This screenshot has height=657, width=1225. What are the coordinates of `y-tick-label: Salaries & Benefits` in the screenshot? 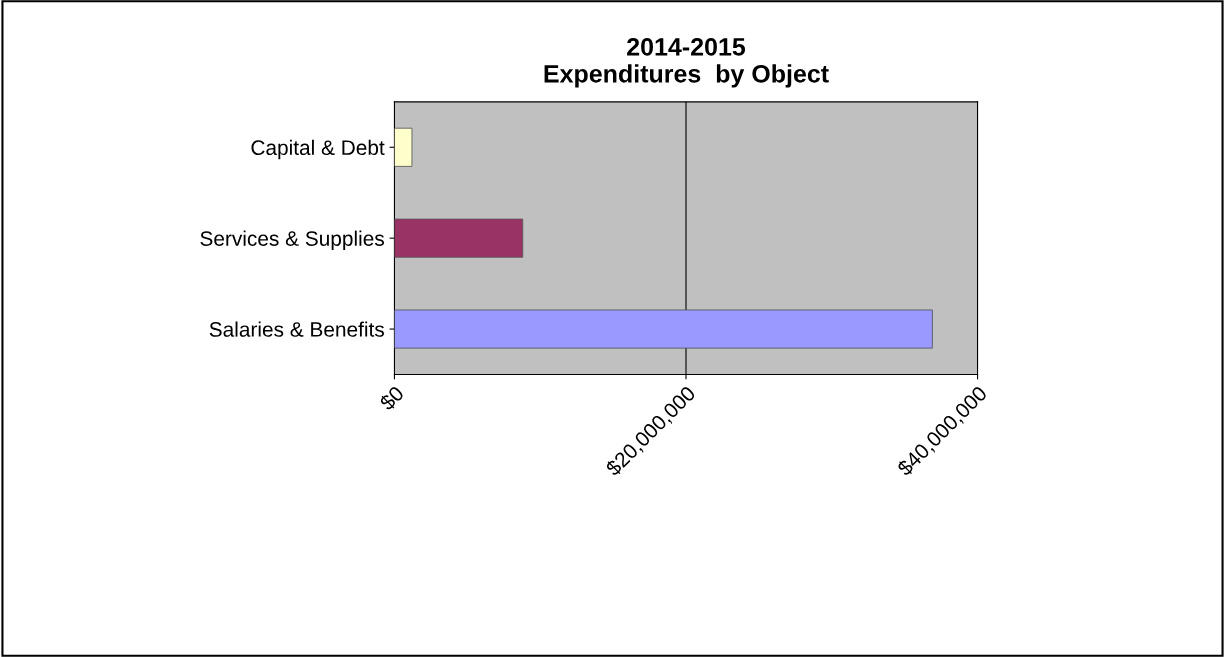 It's located at (296, 329).